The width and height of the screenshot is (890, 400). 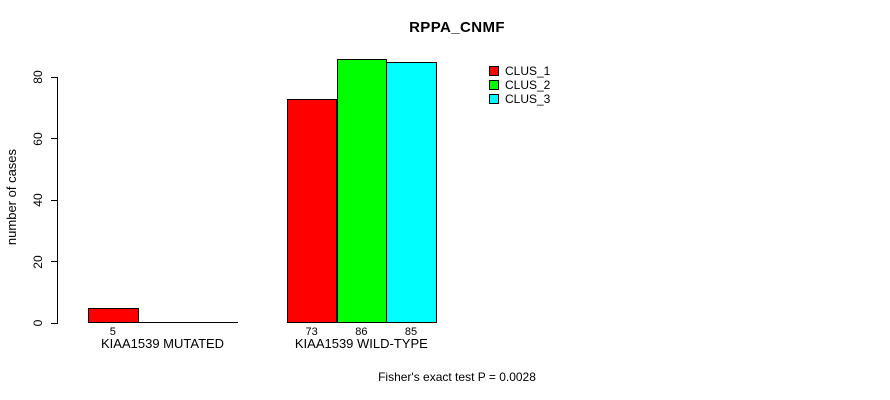 I want to click on y-axis-label: number of cases, so click(x=11, y=197).